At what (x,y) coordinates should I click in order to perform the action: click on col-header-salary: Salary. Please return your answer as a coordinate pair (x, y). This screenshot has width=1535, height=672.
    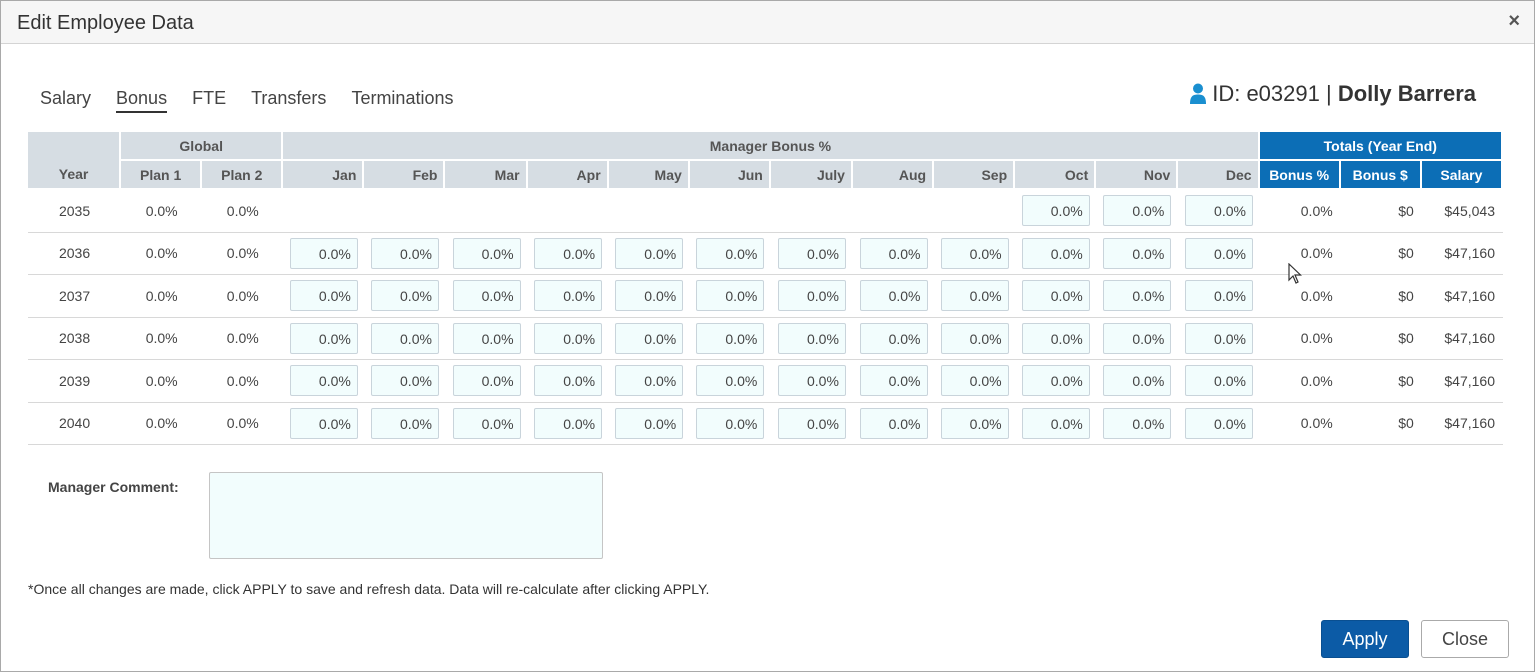
    Looking at the image, I should click on (1462, 175).